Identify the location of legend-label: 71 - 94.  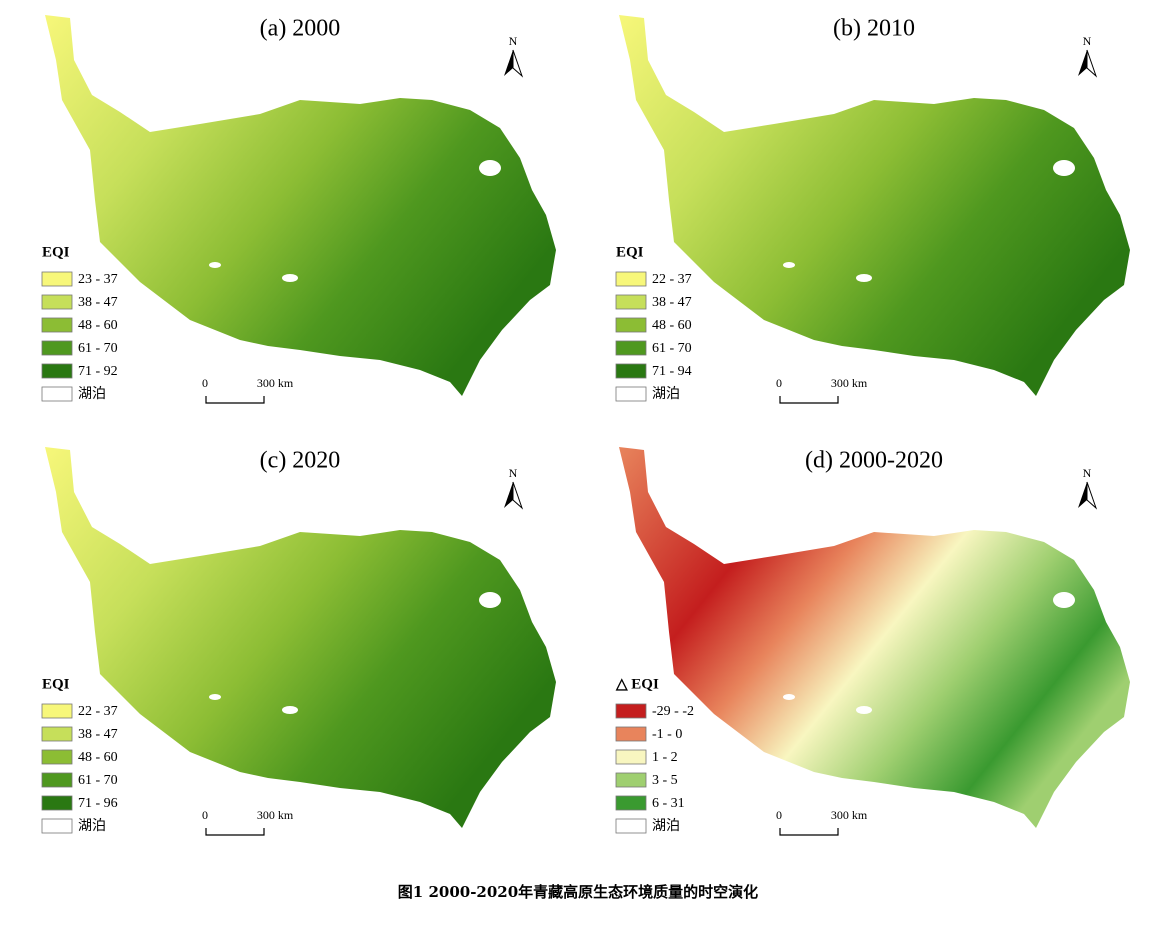
(672, 371).